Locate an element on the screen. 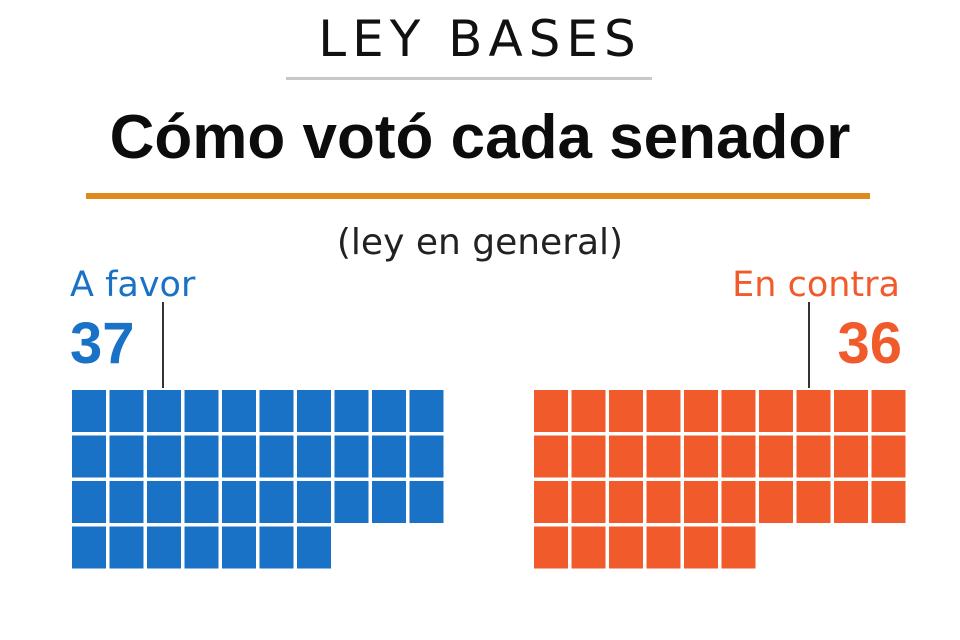  chart-subtitle: (ley en general) is located at coordinates (480, 242).